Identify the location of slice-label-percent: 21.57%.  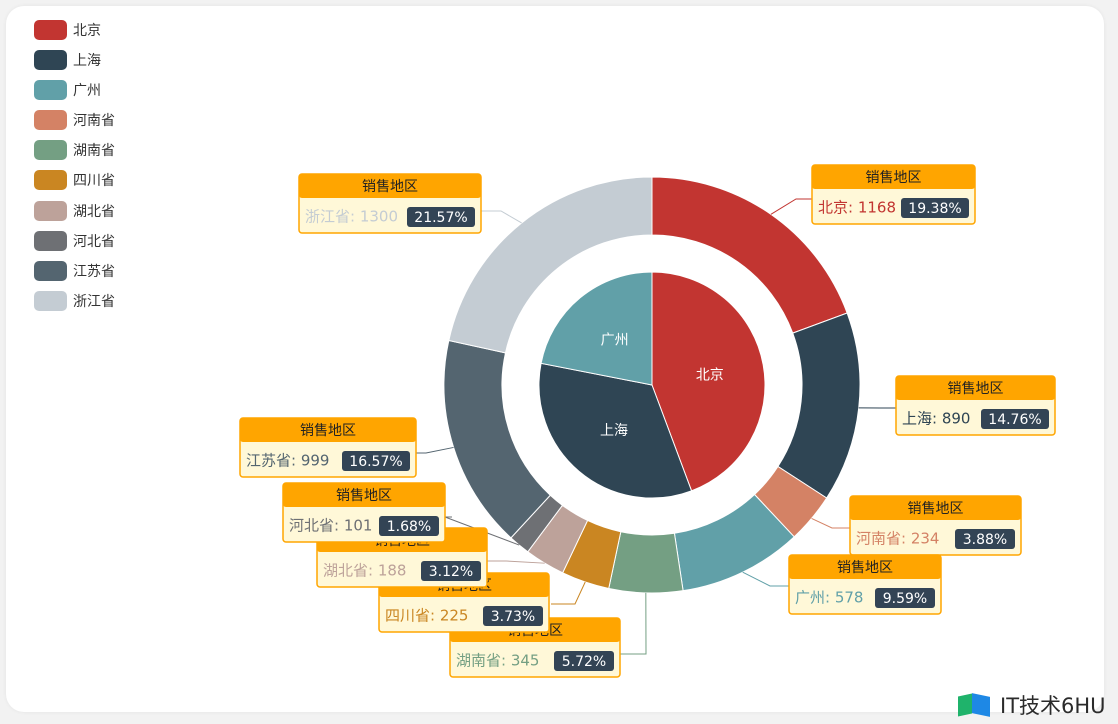
(440, 218).